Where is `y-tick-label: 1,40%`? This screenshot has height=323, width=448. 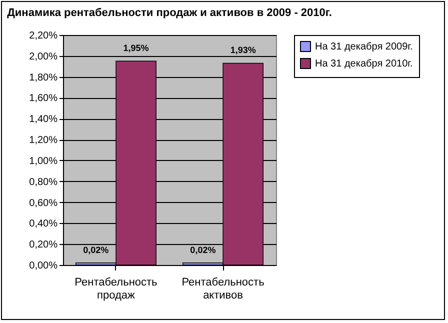 y-tick-label: 1,40% is located at coordinates (43, 120).